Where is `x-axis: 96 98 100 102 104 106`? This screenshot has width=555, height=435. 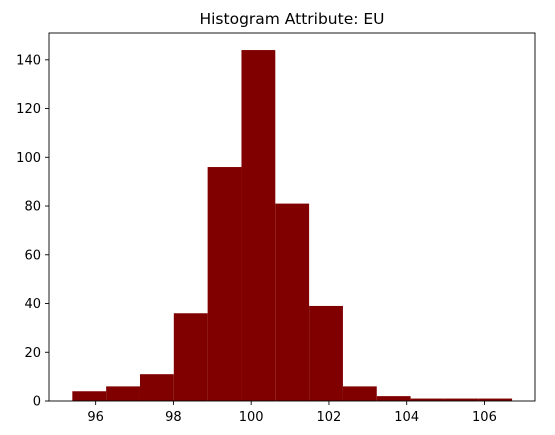
x-axis: 96 98 100 102 104 106 is located at coordinates (292, 413).